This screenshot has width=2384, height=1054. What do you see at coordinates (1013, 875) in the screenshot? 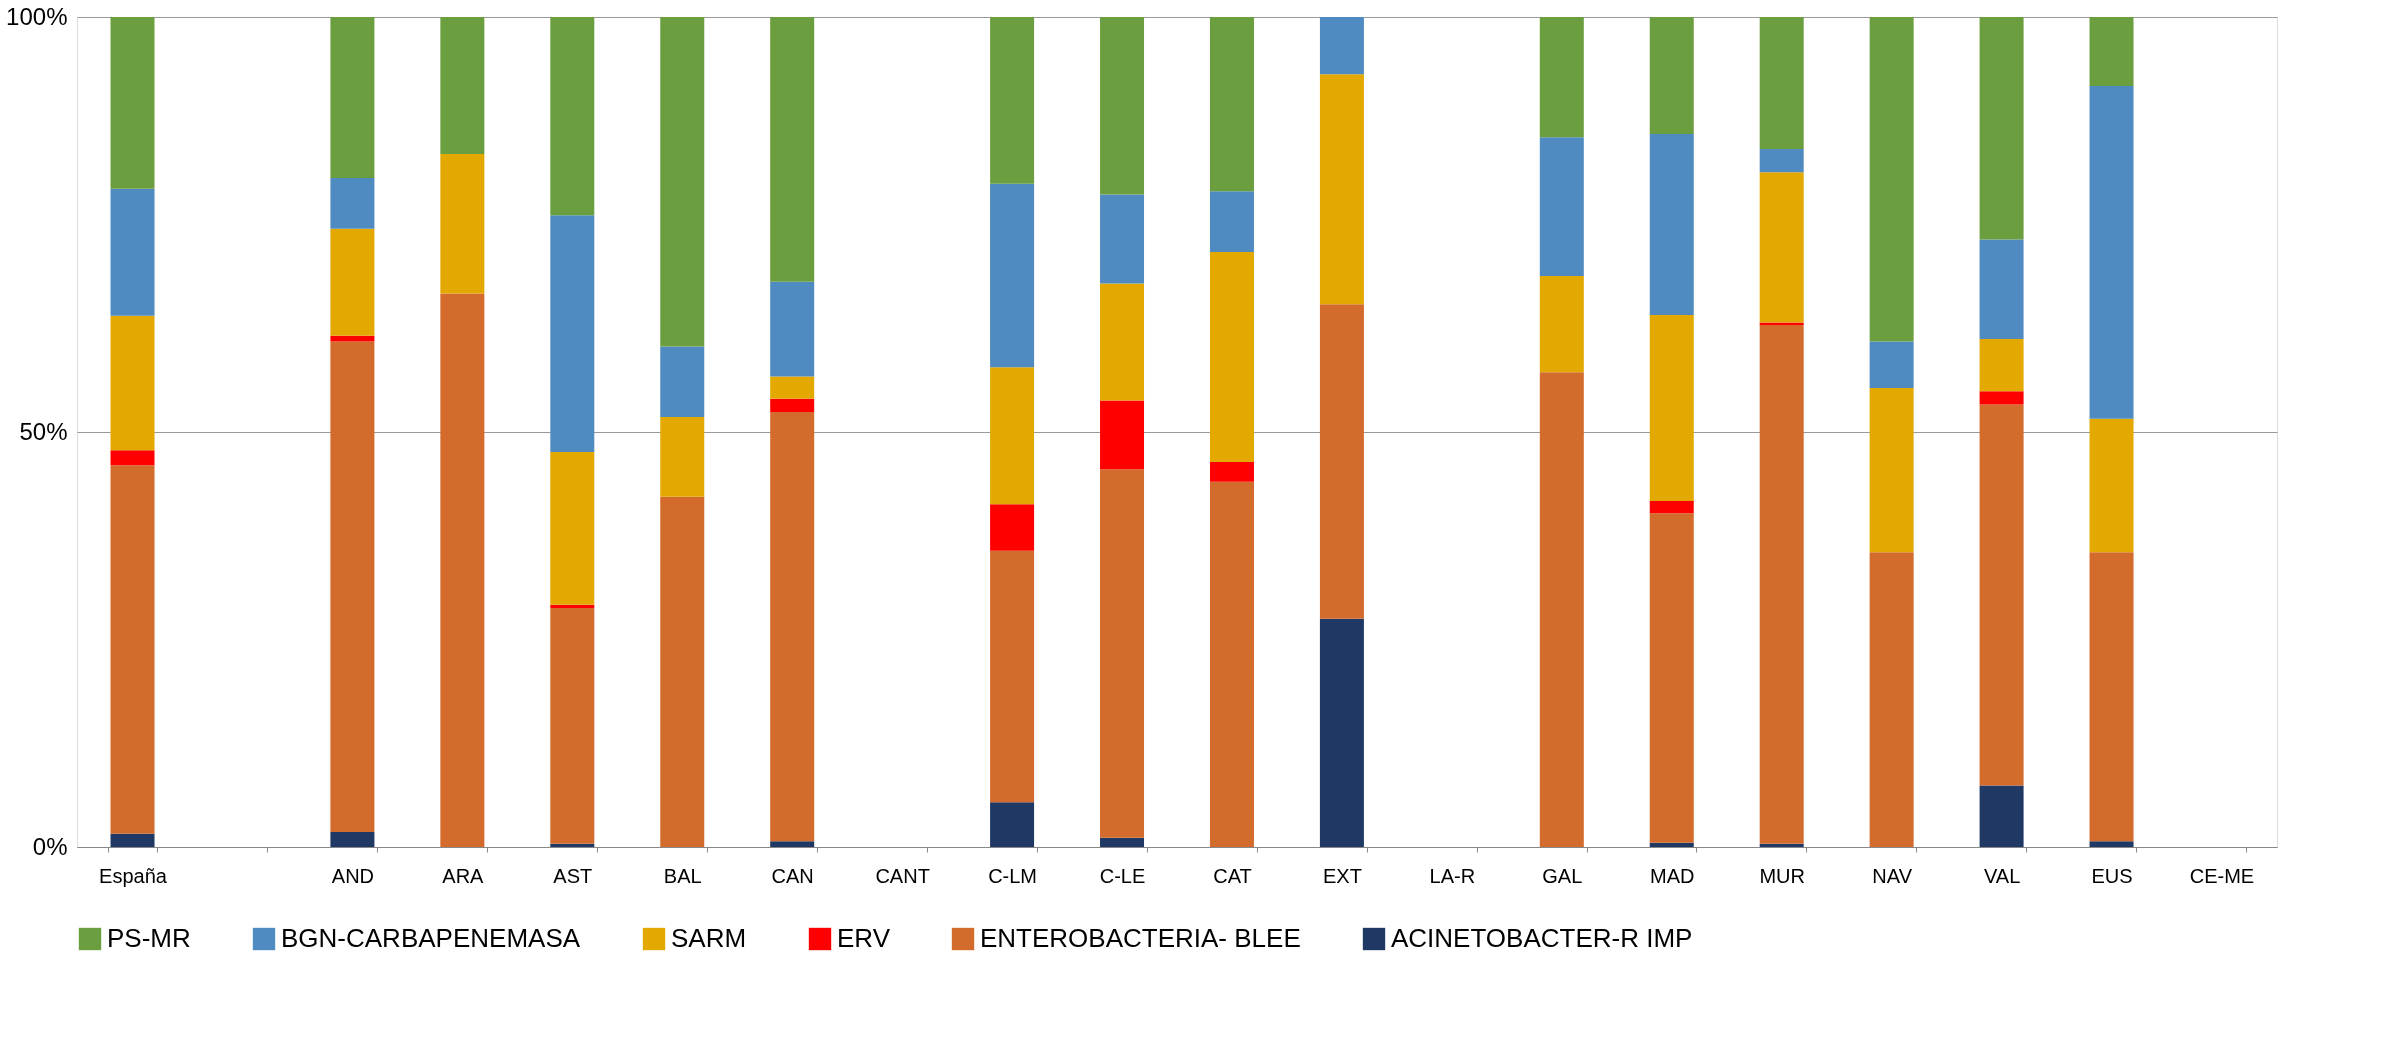
I see `x-tick-label: C-LM` at bounding box center [1013, 875].